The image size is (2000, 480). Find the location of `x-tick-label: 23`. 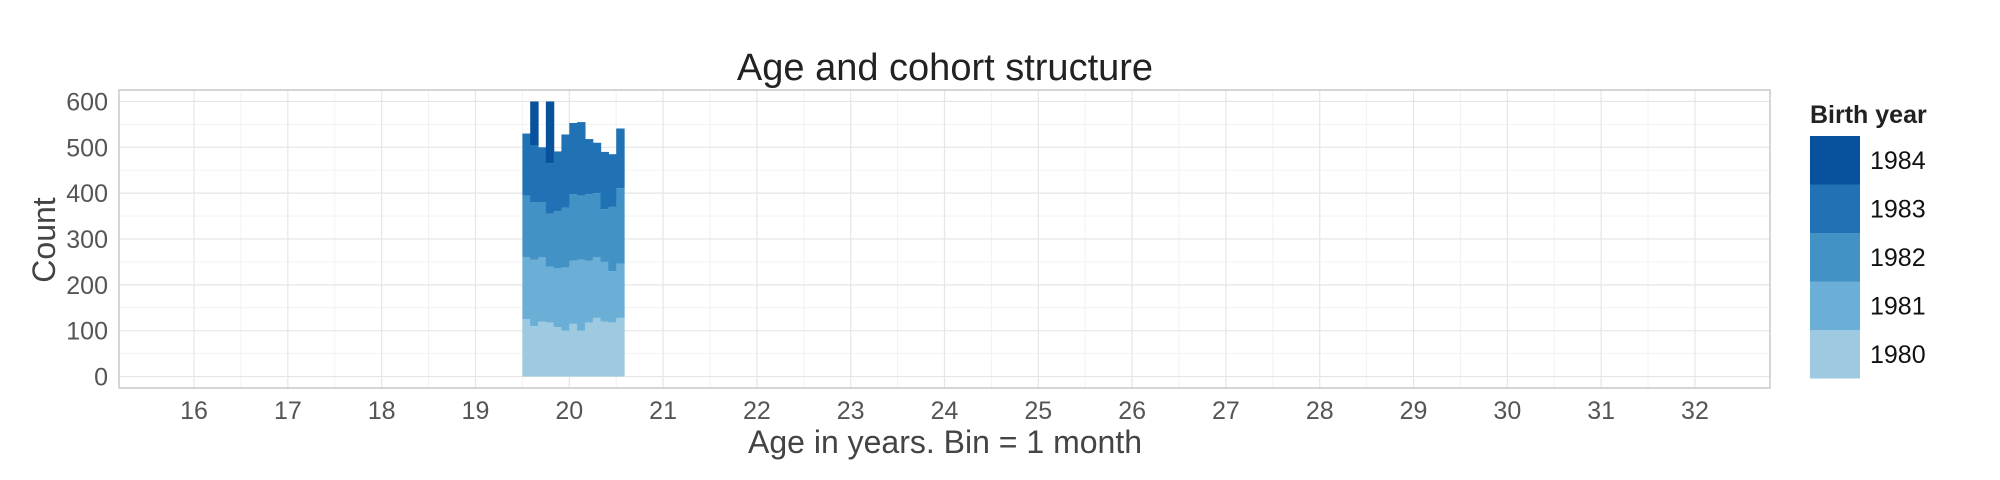

x-tick-label: 23 is located at coordinates (851, 411).